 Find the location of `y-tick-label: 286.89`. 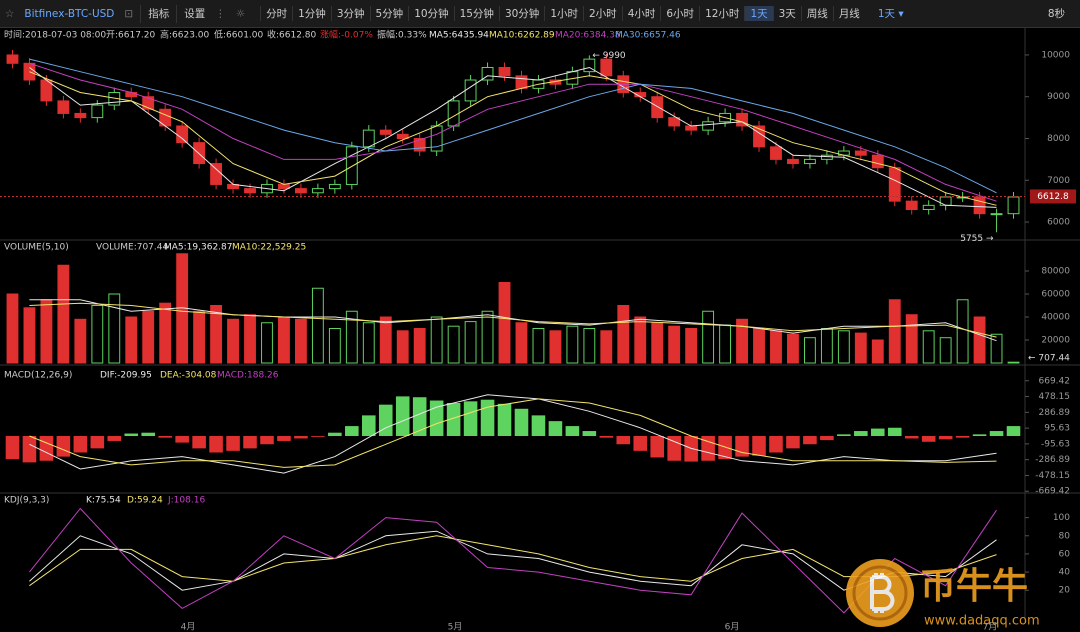

y-tick-label: 286.89 is located at coordinates (1055, 413).